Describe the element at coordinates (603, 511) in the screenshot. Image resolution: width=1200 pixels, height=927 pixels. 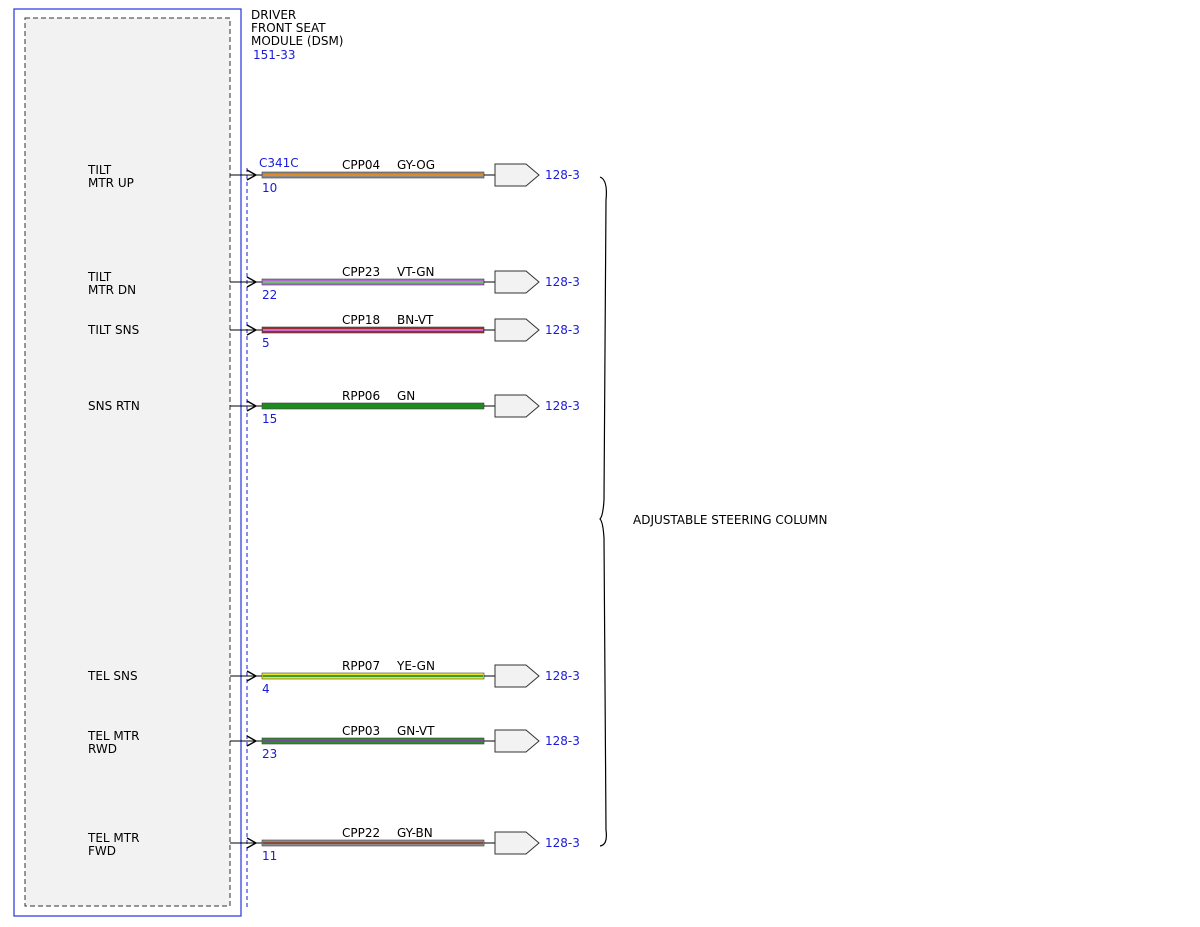
I see `component-brace` at that location.